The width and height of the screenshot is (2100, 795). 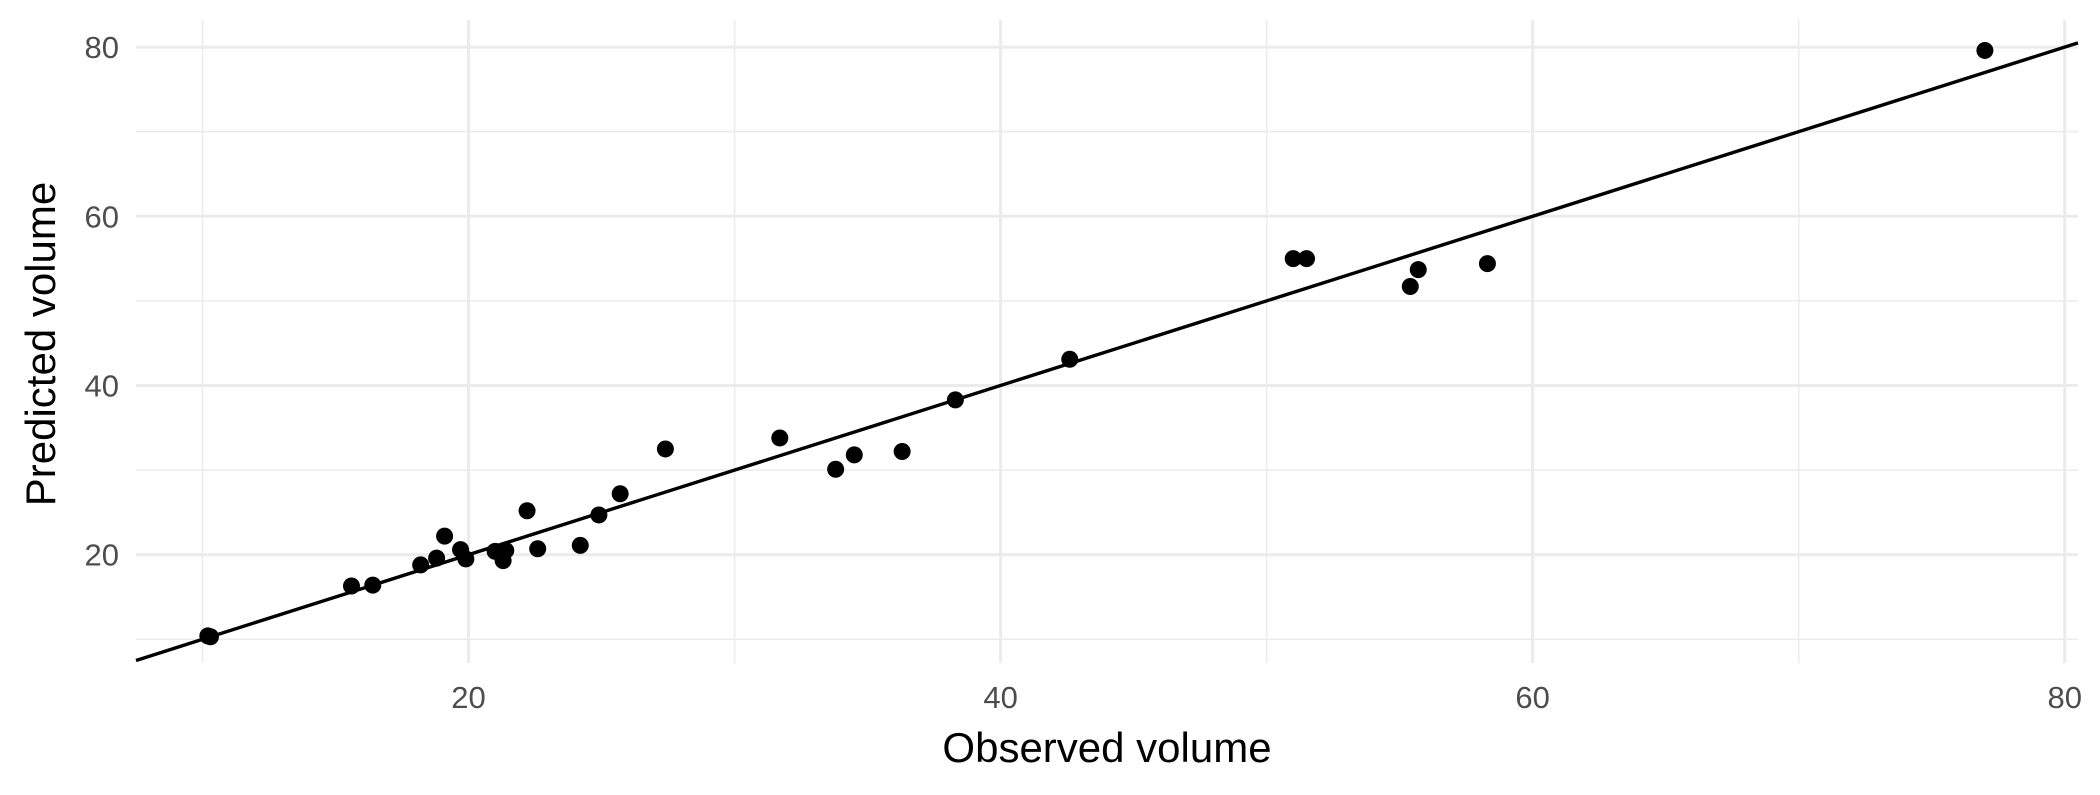 I want to click on x-tick-label: 60, so click(x=1532, y=697).